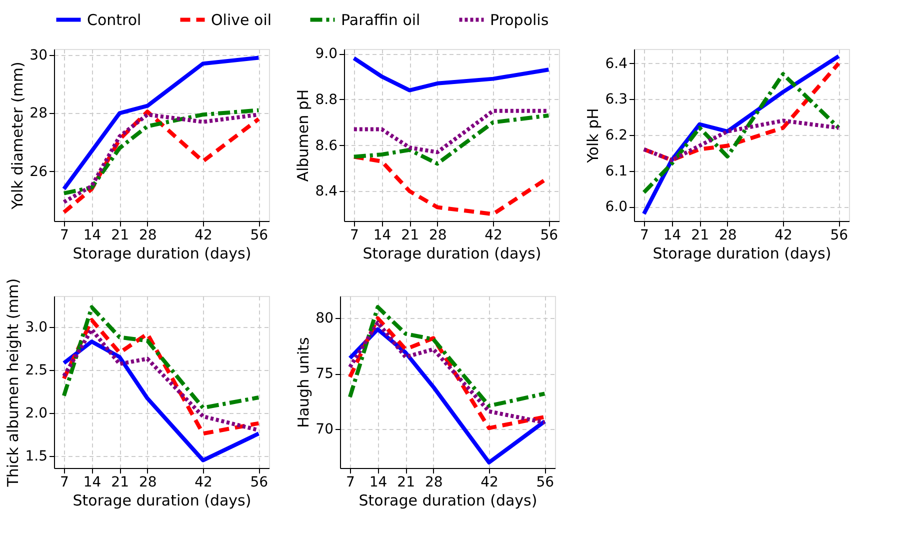 The width and height of the screenshot is (903, 556). What do you see at coordinates (380, 19) in the screenshot?
I see `legend-label: Paraffin oil` at bounding box center [380, 19].